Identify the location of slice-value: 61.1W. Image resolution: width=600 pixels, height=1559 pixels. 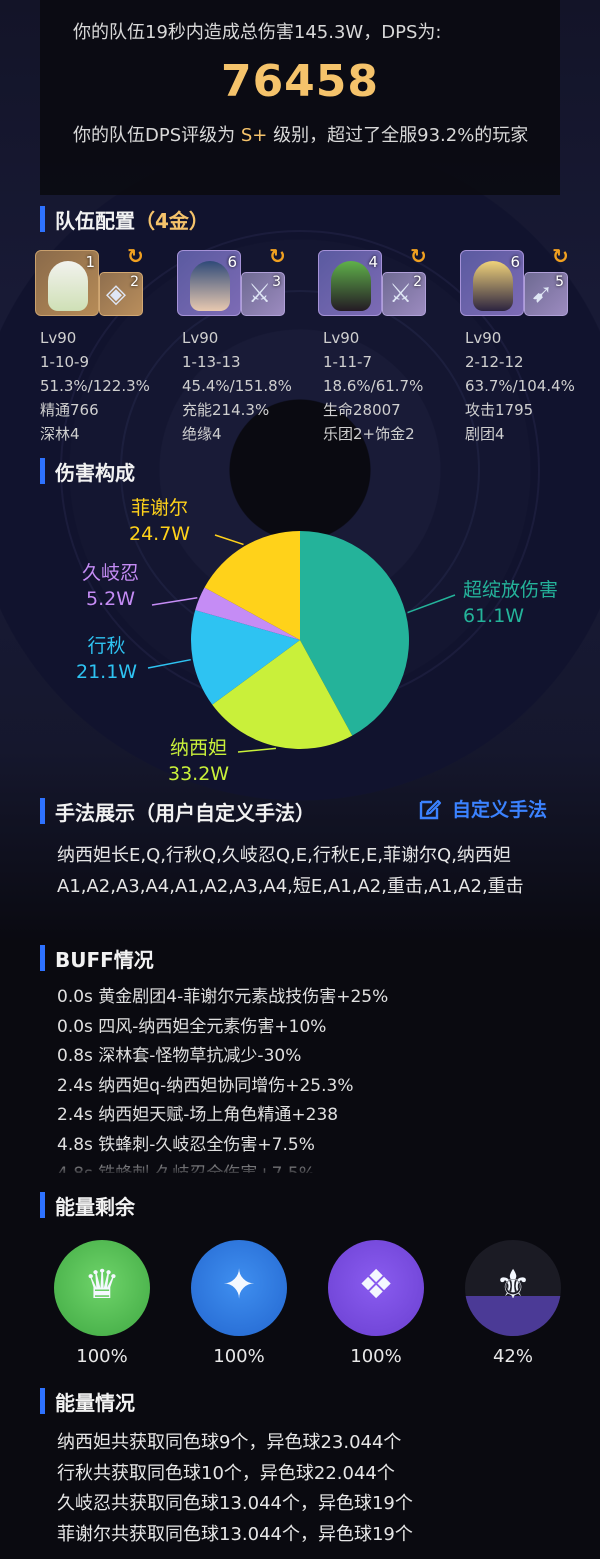
(494, 616).